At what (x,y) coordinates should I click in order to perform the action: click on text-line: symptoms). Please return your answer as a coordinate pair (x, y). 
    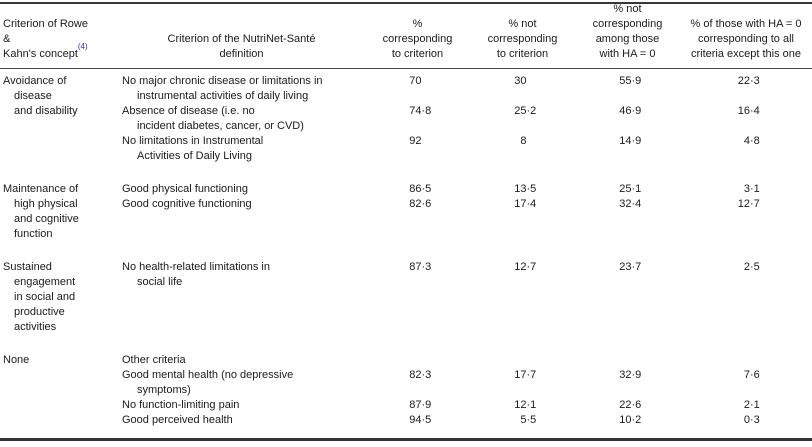
    Looking at the image, I should click on (164, 390).